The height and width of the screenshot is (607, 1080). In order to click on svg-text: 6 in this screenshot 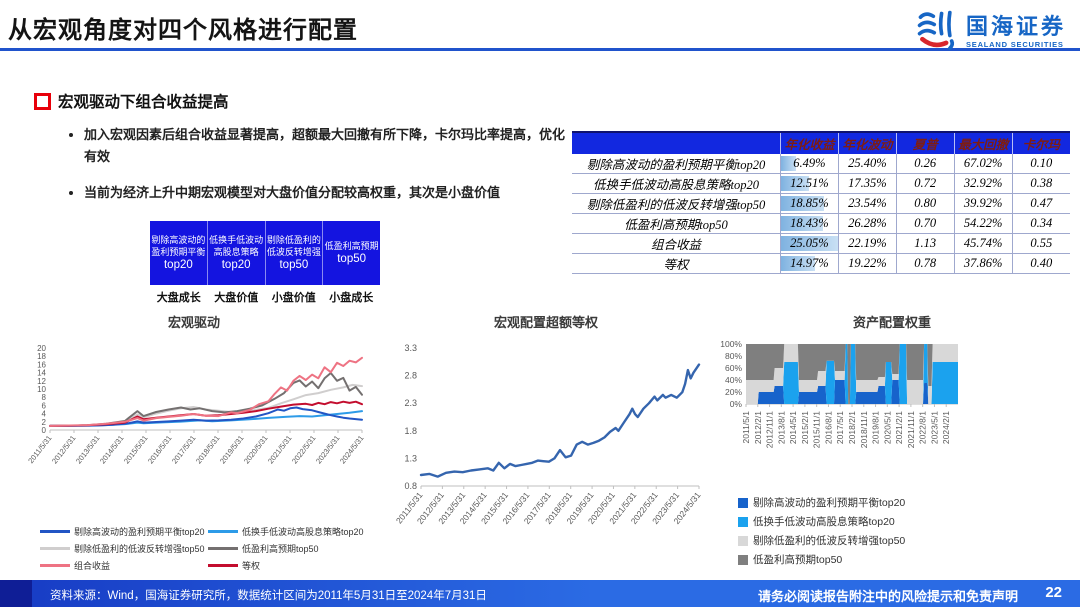, I will do `click(44, 405)`.